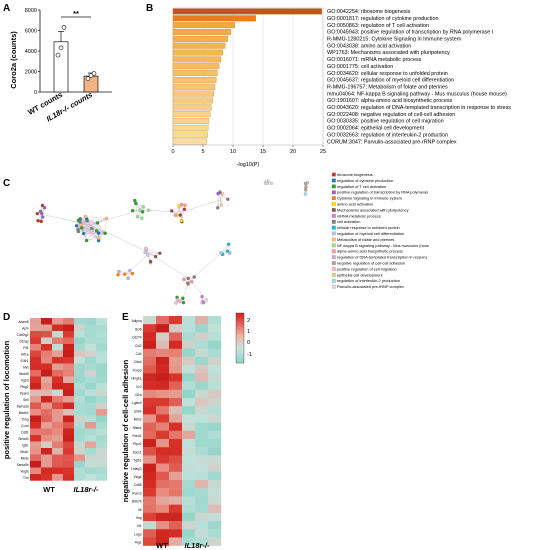 Image resolution: width=550 pixels, height=550 pixels. I want to click on heatmap-colorbar: 2 1 0 -1, so click(243, 338).